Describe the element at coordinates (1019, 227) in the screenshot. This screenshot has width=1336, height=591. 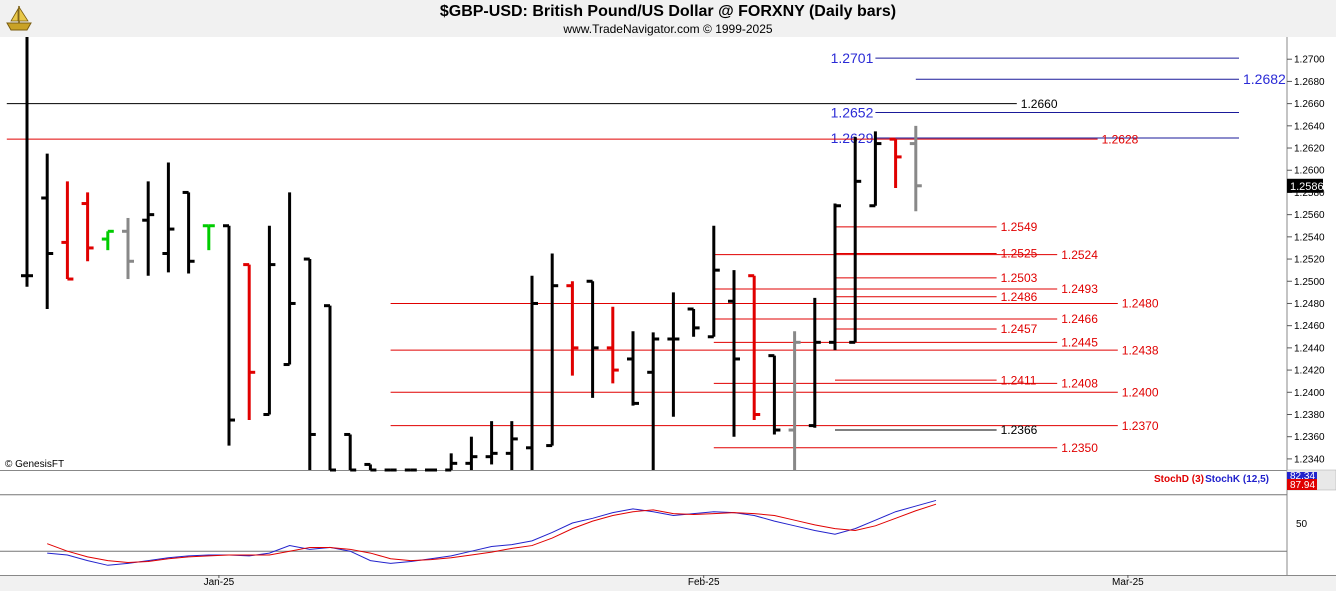
I see `price-level-label: 1.2549` at that location.